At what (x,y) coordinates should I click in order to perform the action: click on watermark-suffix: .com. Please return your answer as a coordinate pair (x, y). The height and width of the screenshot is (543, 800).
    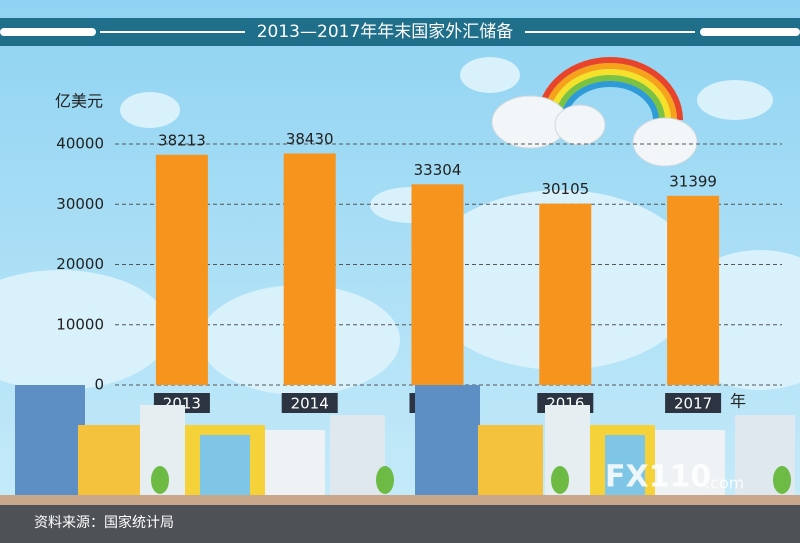
    Looking at the image, I should click on (724, 483).